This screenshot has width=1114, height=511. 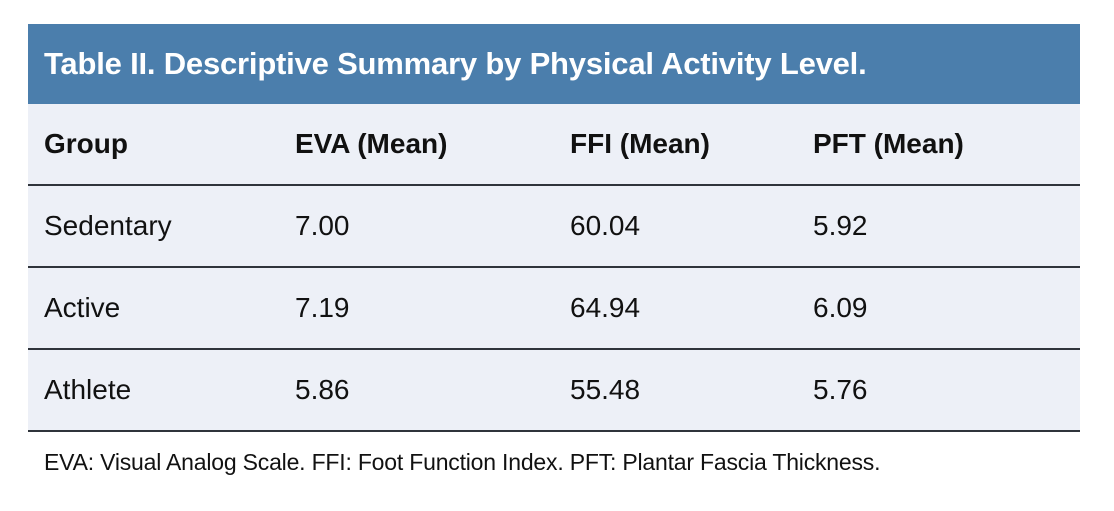 I want to click on cell-group: Active, so click(x=161, y=308).